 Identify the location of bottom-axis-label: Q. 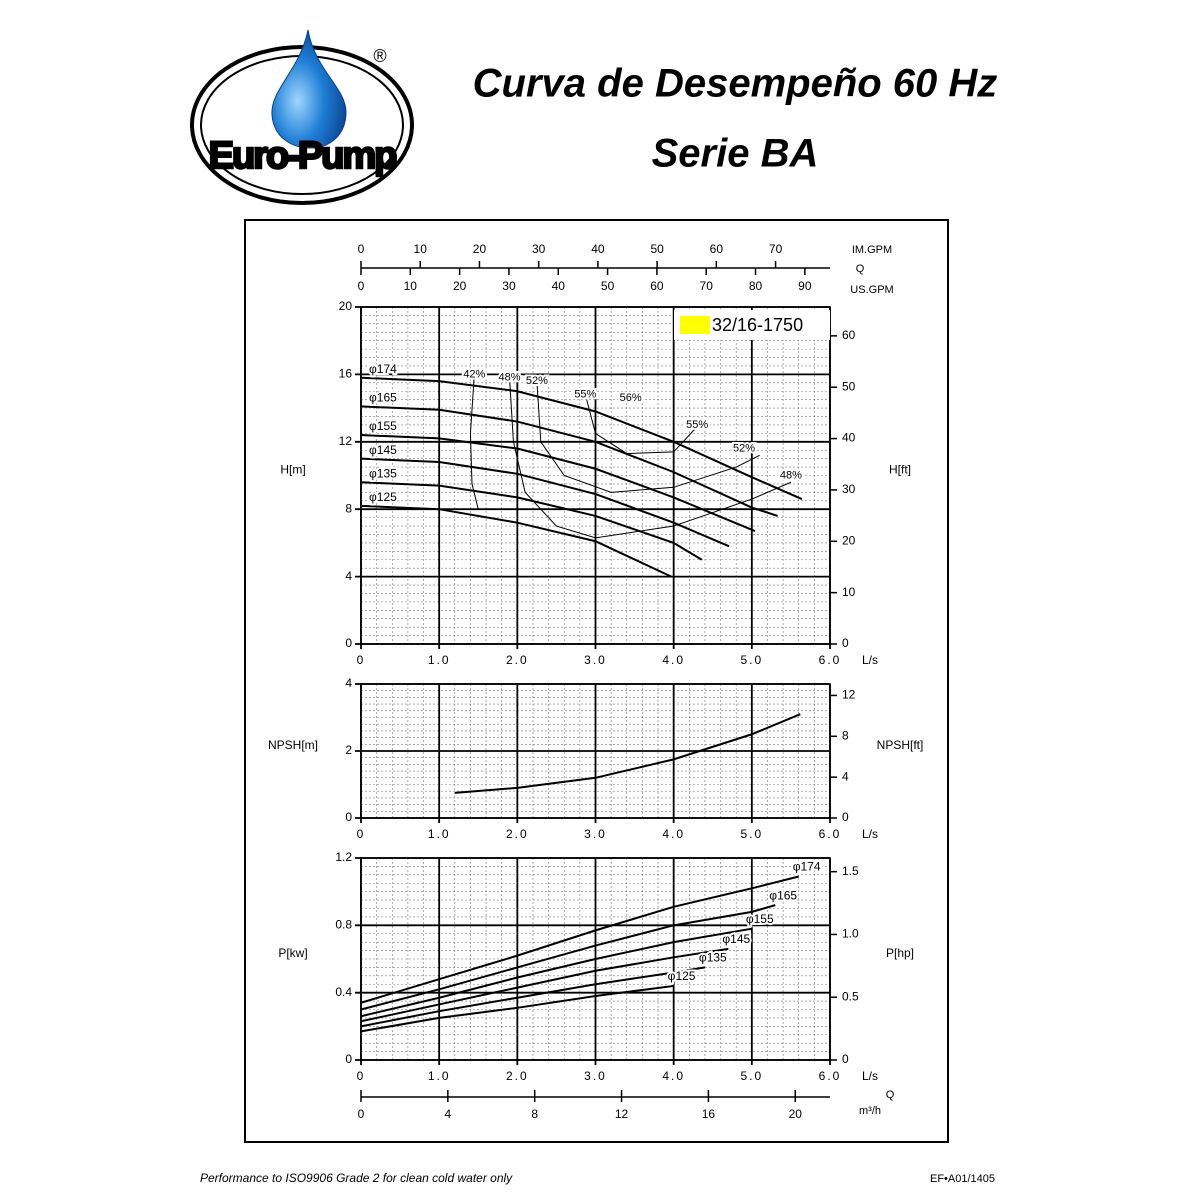
(890, 1095).